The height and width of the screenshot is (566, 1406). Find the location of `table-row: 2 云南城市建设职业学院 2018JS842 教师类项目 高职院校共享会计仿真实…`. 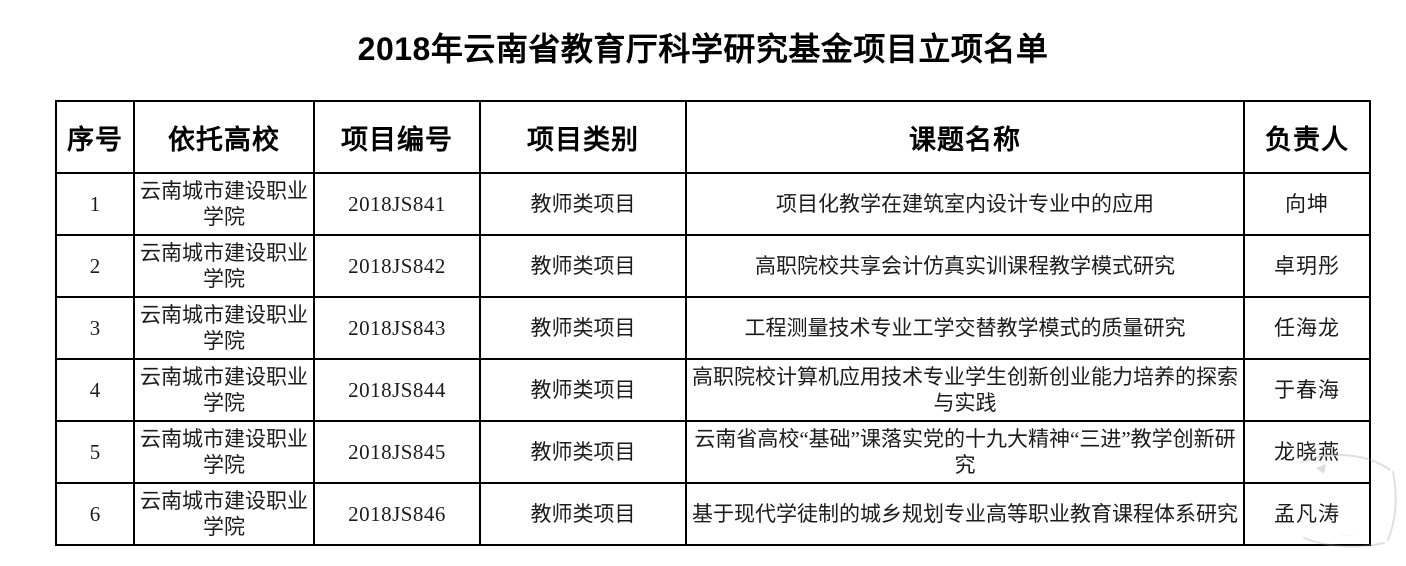

table-row: 2 云南城市建设职业学院 2018JS842 教师类项目 高职院校共享会计仿真实… is located at coordinates (713, 266).